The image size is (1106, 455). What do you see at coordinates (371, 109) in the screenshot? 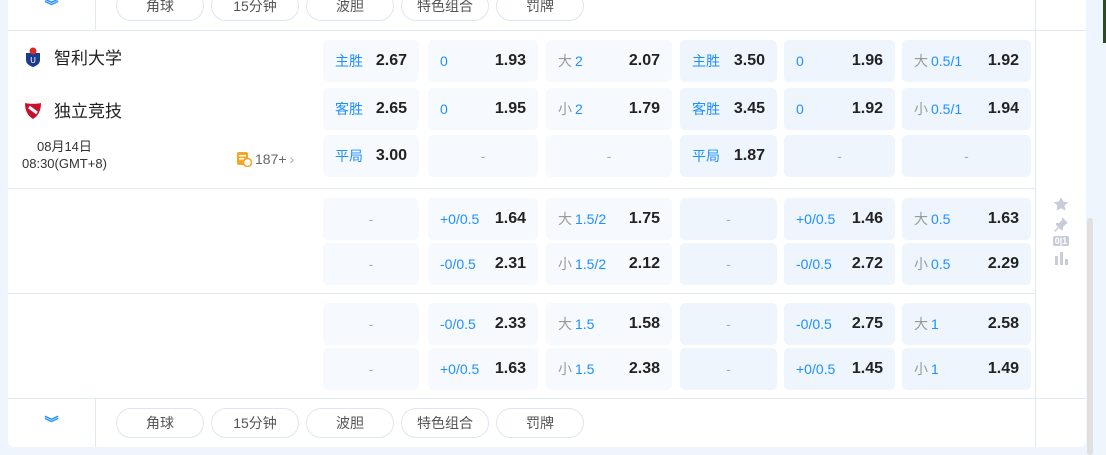
I see `odds-cell: 客胜 2.65` at bounding box center [371, 109].